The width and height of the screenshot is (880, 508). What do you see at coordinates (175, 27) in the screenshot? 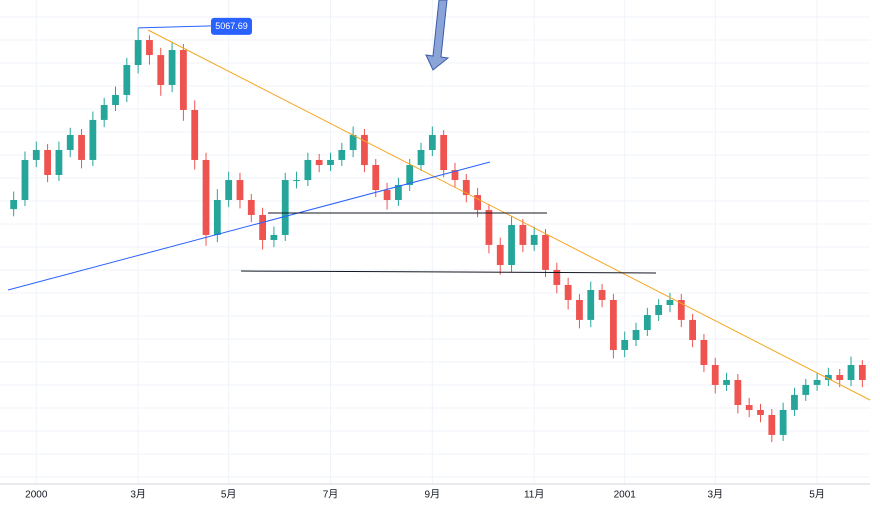
I see `label-connector` at bounding box center [175, 27].